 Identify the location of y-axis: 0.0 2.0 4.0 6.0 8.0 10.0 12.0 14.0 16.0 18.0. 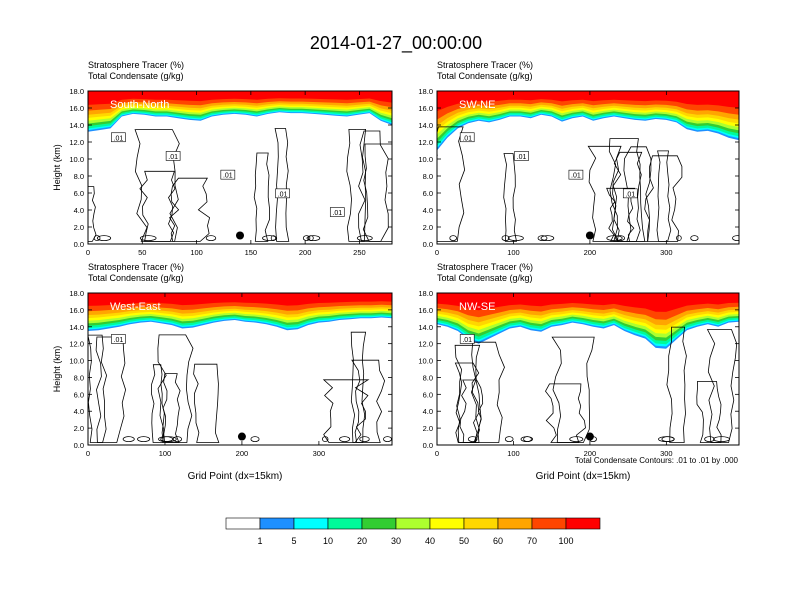
(578, 369).